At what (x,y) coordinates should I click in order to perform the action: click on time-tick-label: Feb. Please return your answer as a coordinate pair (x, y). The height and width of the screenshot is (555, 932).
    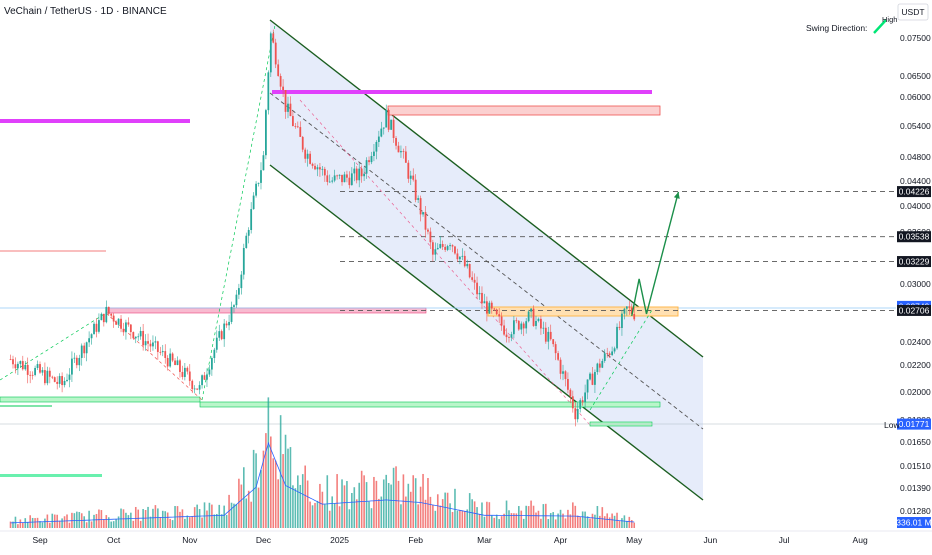
    Looking at the image, I should click on (415, 540).